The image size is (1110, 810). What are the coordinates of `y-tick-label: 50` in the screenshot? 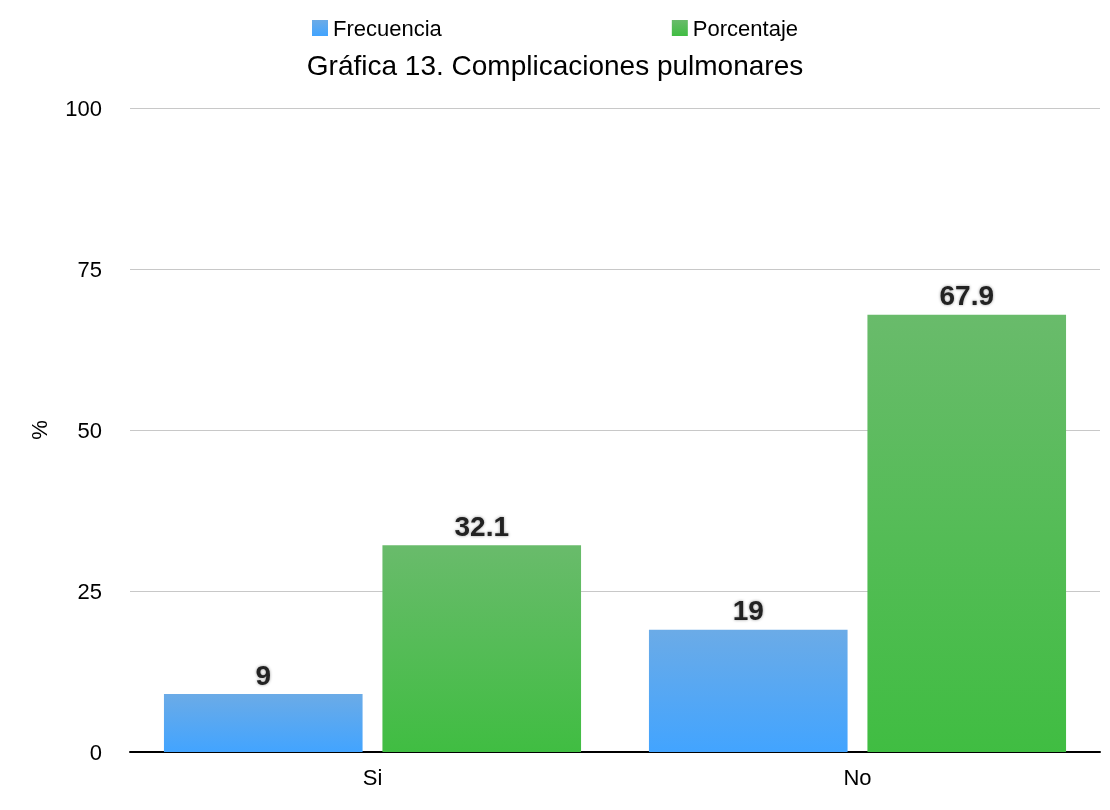 It's located at (89, 430).